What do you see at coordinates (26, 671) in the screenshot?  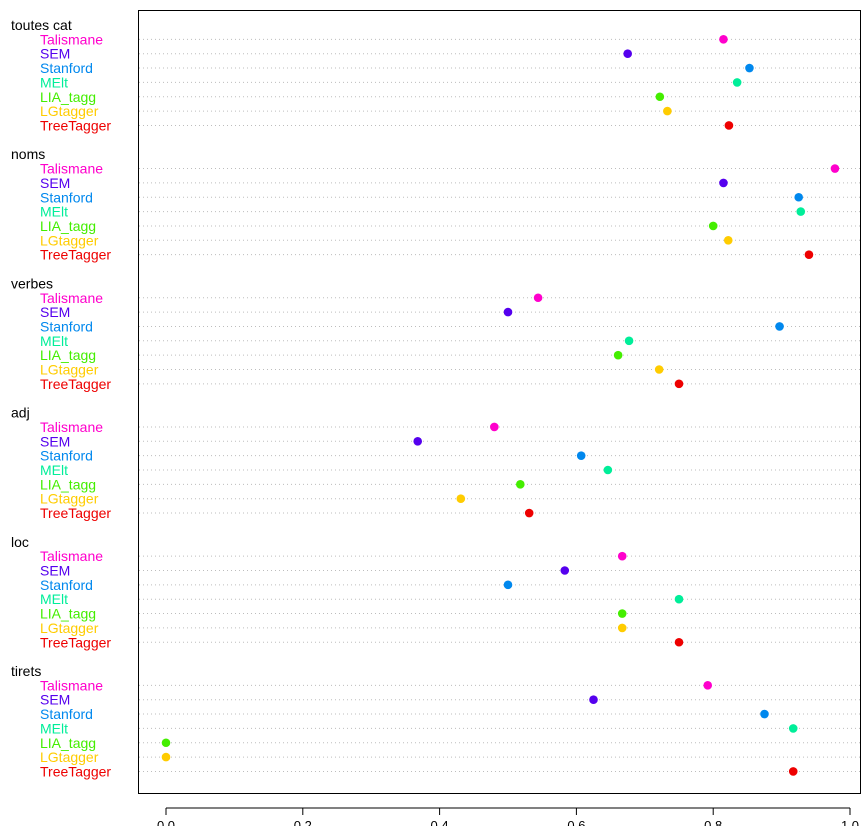 I see `group-label: tirets` at bounding box center [26, 671].